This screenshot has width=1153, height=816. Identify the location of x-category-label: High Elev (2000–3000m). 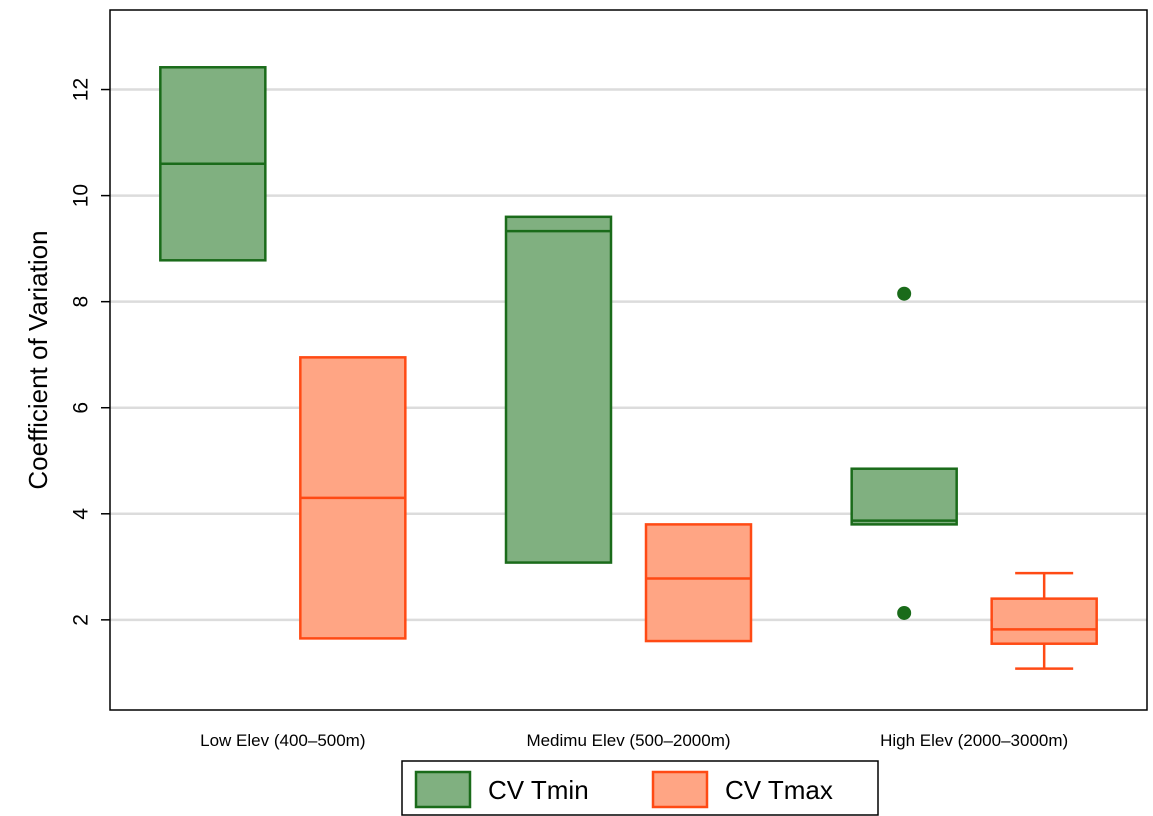
(974, 740).